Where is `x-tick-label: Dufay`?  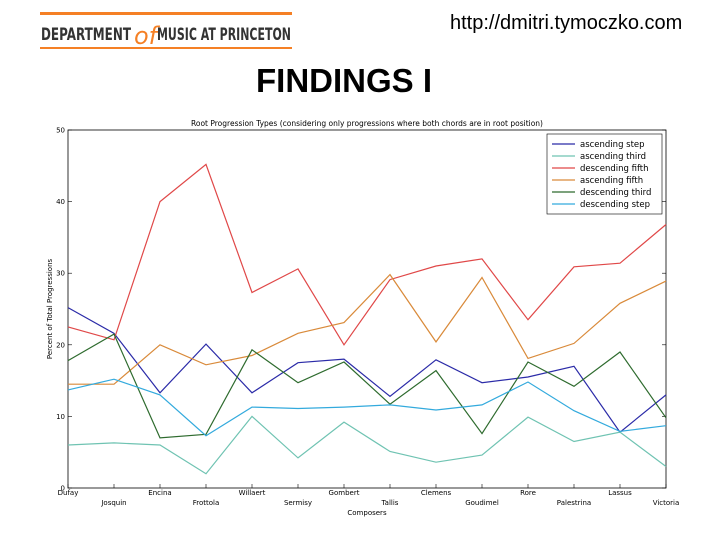
x-tick-label: Dufay is located at coordinates (68, 493).